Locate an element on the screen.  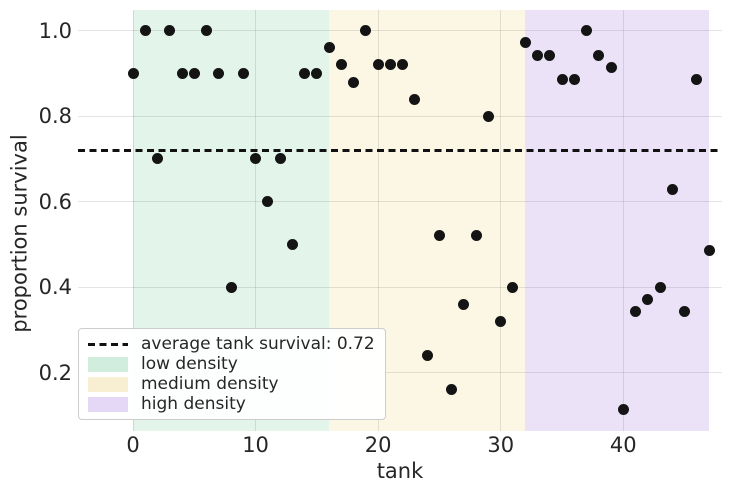
legend-row: high density is located at coordinates (231, 404).